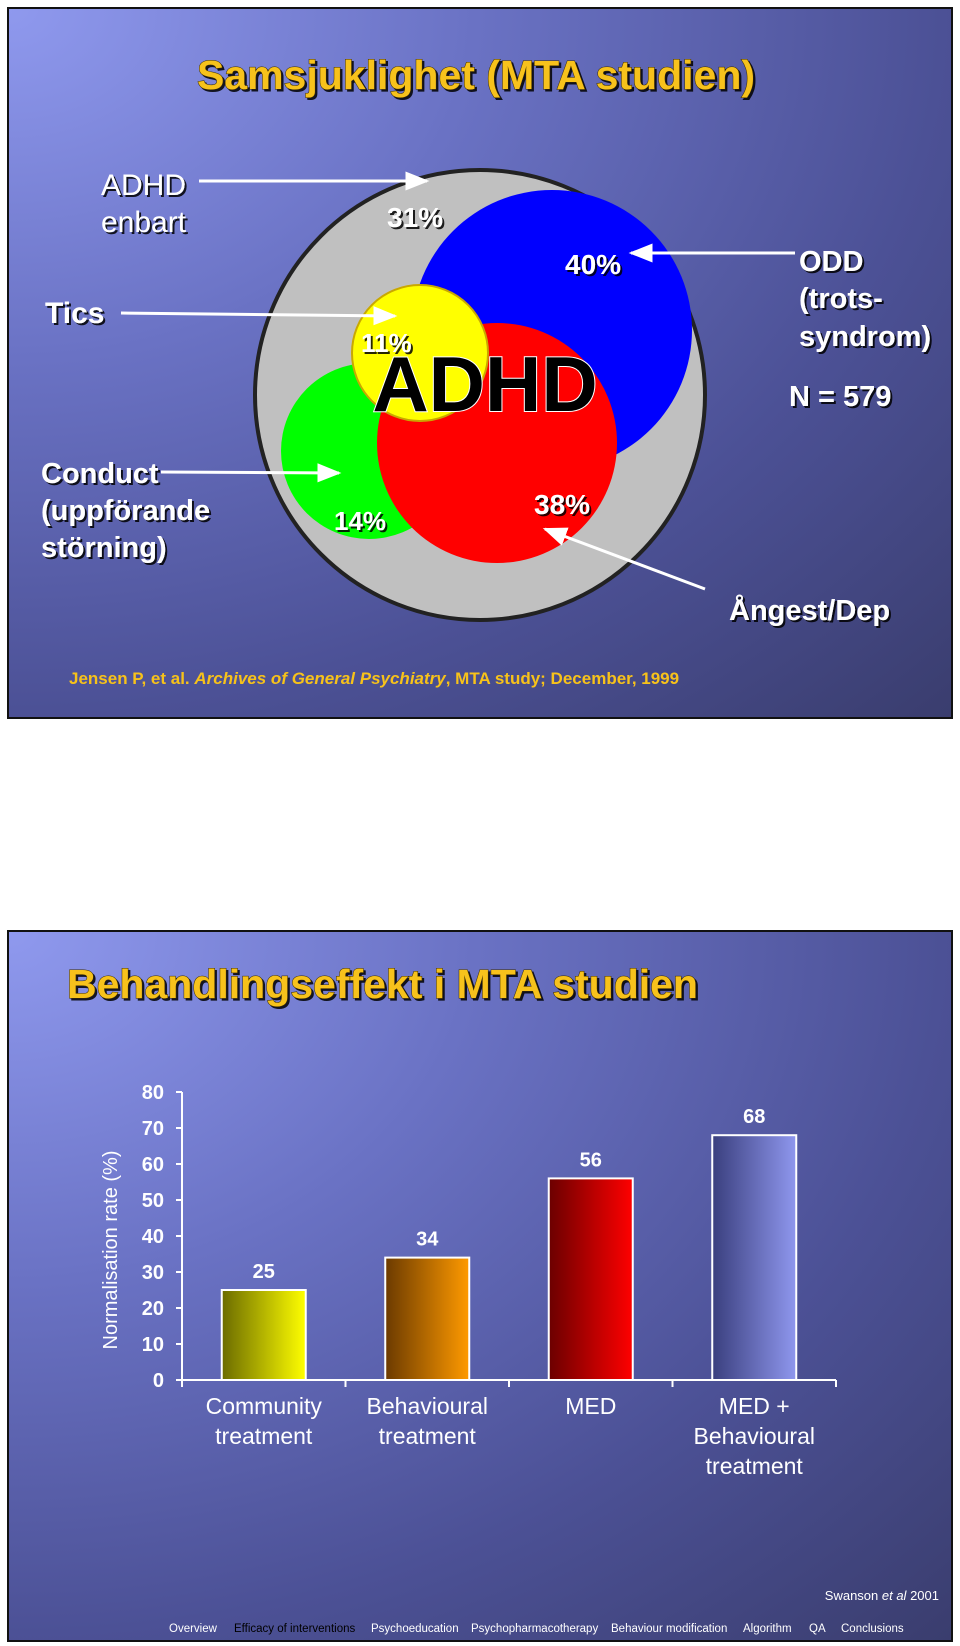  What do you see at coordinates (264, 1406) in the screenshot?
I see `category-label-1: Community` at bounding box center [264, 1406].